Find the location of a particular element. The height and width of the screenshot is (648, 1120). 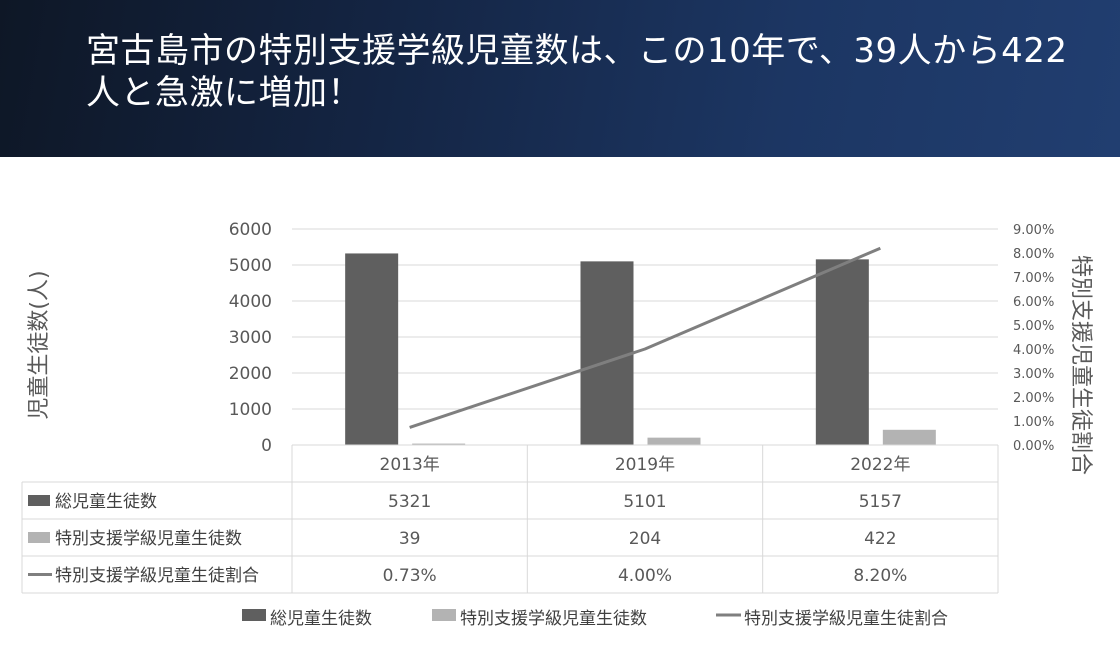

y-axis-title: 児童生徒数(人) is located at coordinates (39, 344).